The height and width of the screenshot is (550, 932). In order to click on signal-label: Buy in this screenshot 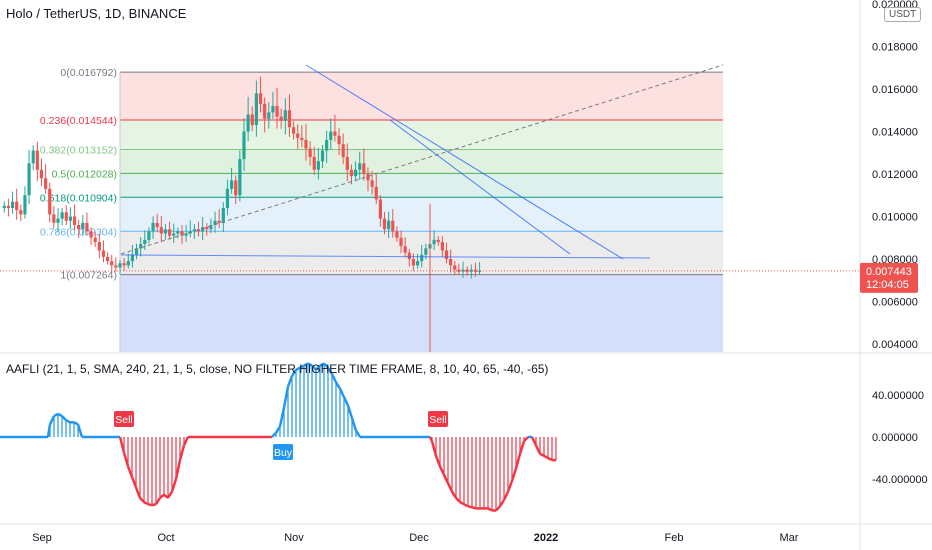, I will do `click(283, 453)`.